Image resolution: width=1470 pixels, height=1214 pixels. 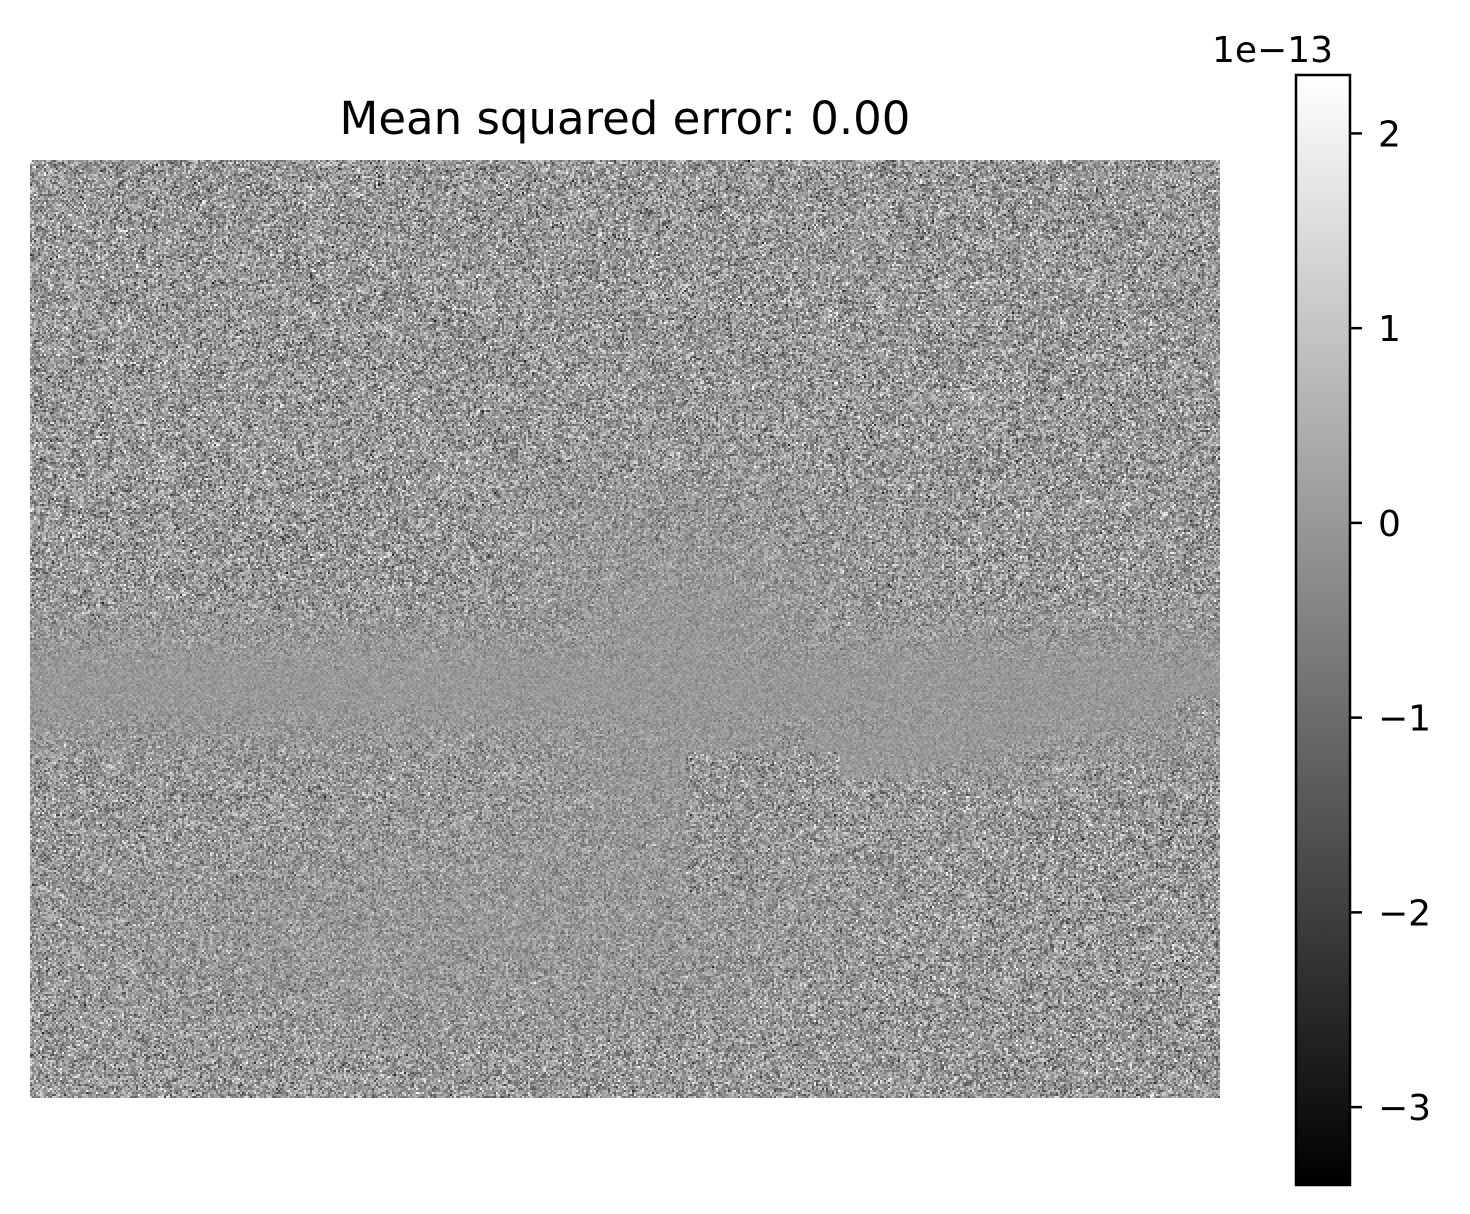 What do you see at coordinates (1389, 329) in the screenshot?
I see `colorbar-tick-label: 1` at bounding box center [1389, 329].